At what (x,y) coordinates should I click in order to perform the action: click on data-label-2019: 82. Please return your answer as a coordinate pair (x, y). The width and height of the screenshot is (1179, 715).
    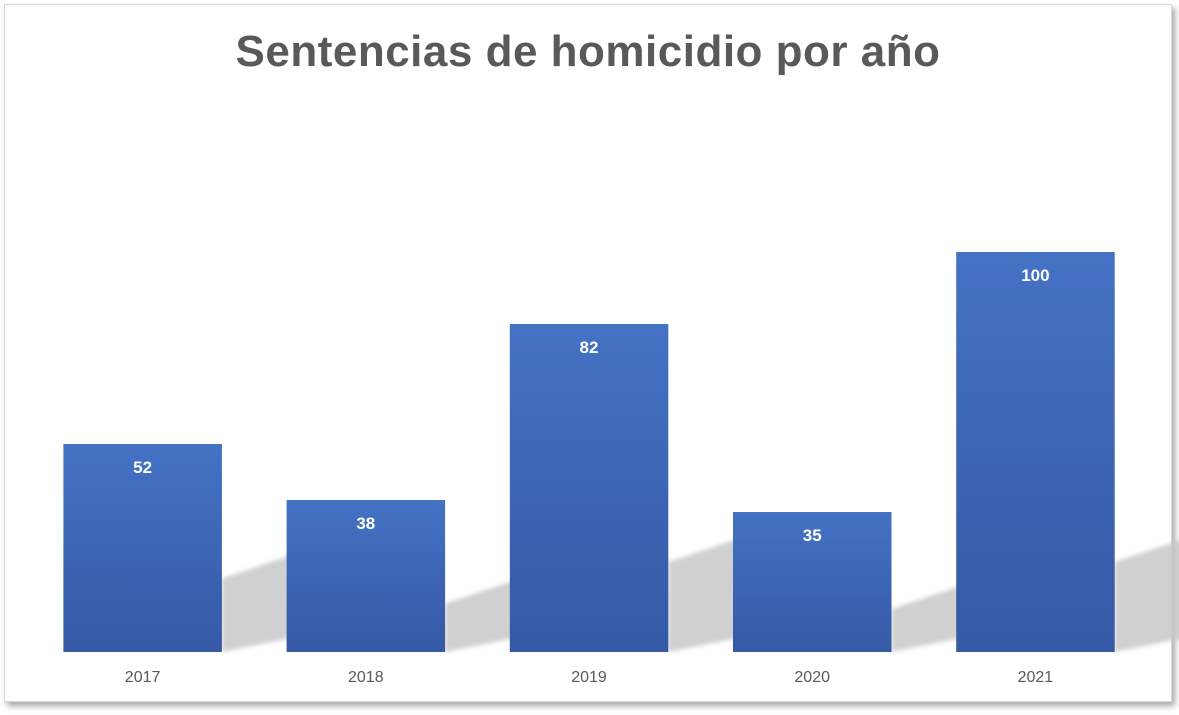
    Looking at the image, I should click on (589, 347).